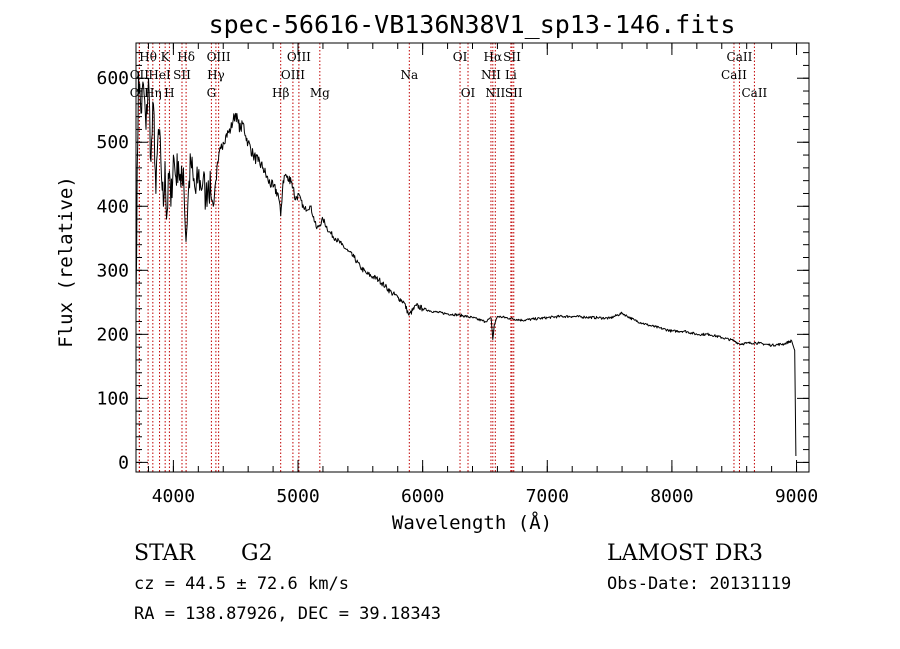  Describe the element at coordinates (472, 24) in the screenshot. I see `chart-title: spec-56616-VB136N38V1_sp13-146.fits` at that location.